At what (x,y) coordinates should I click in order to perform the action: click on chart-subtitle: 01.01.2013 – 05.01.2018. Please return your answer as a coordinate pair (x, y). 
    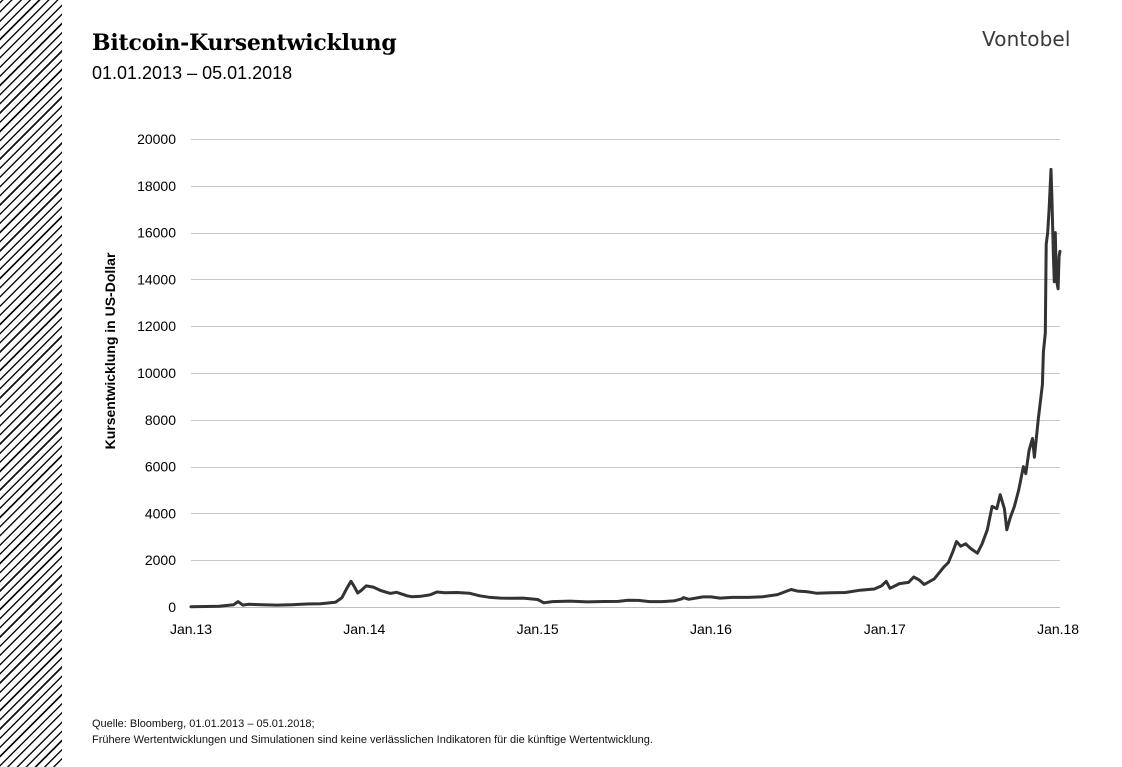
    Looking at the image, I should click on (192, 73).